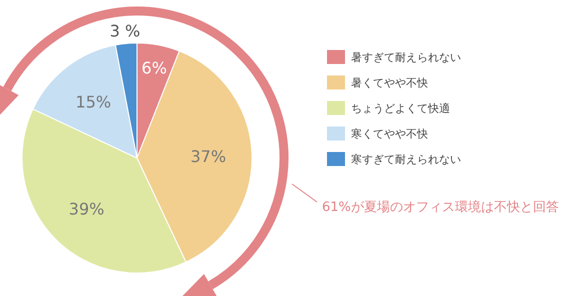  What do you see at coordinates (208, 156) in the screenshot?
I see `data-label: 37%` at bounding box center [208, 156].